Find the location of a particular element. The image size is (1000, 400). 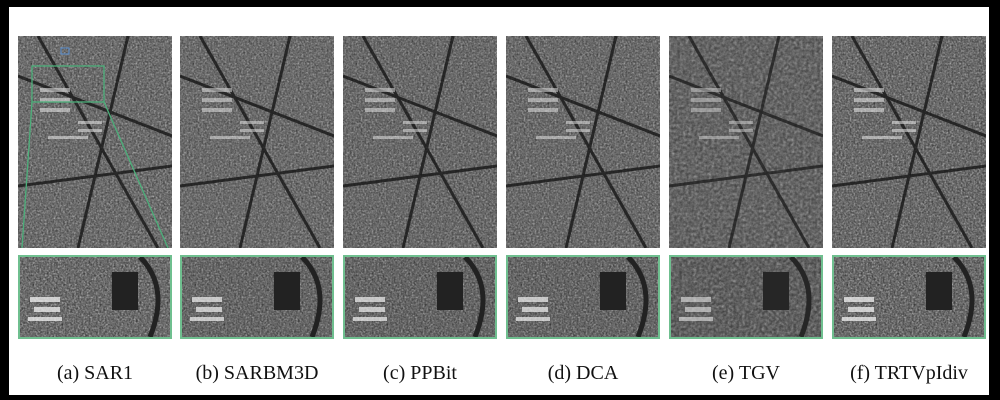

caption-c: (c) PPBit is located at coordinates (420, 373).